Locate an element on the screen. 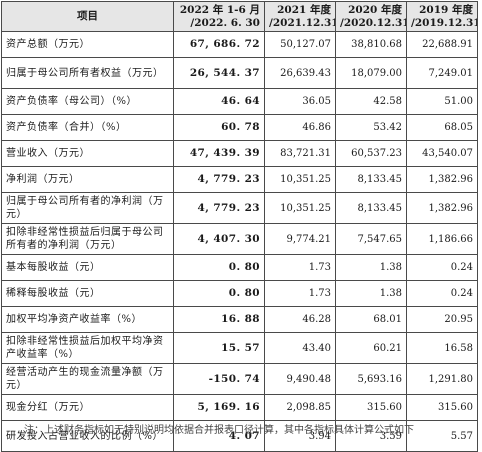 The height and width of the screenshot is (452, 482). row-value-col-2: 36.05 is located at coordinates (300, 101).